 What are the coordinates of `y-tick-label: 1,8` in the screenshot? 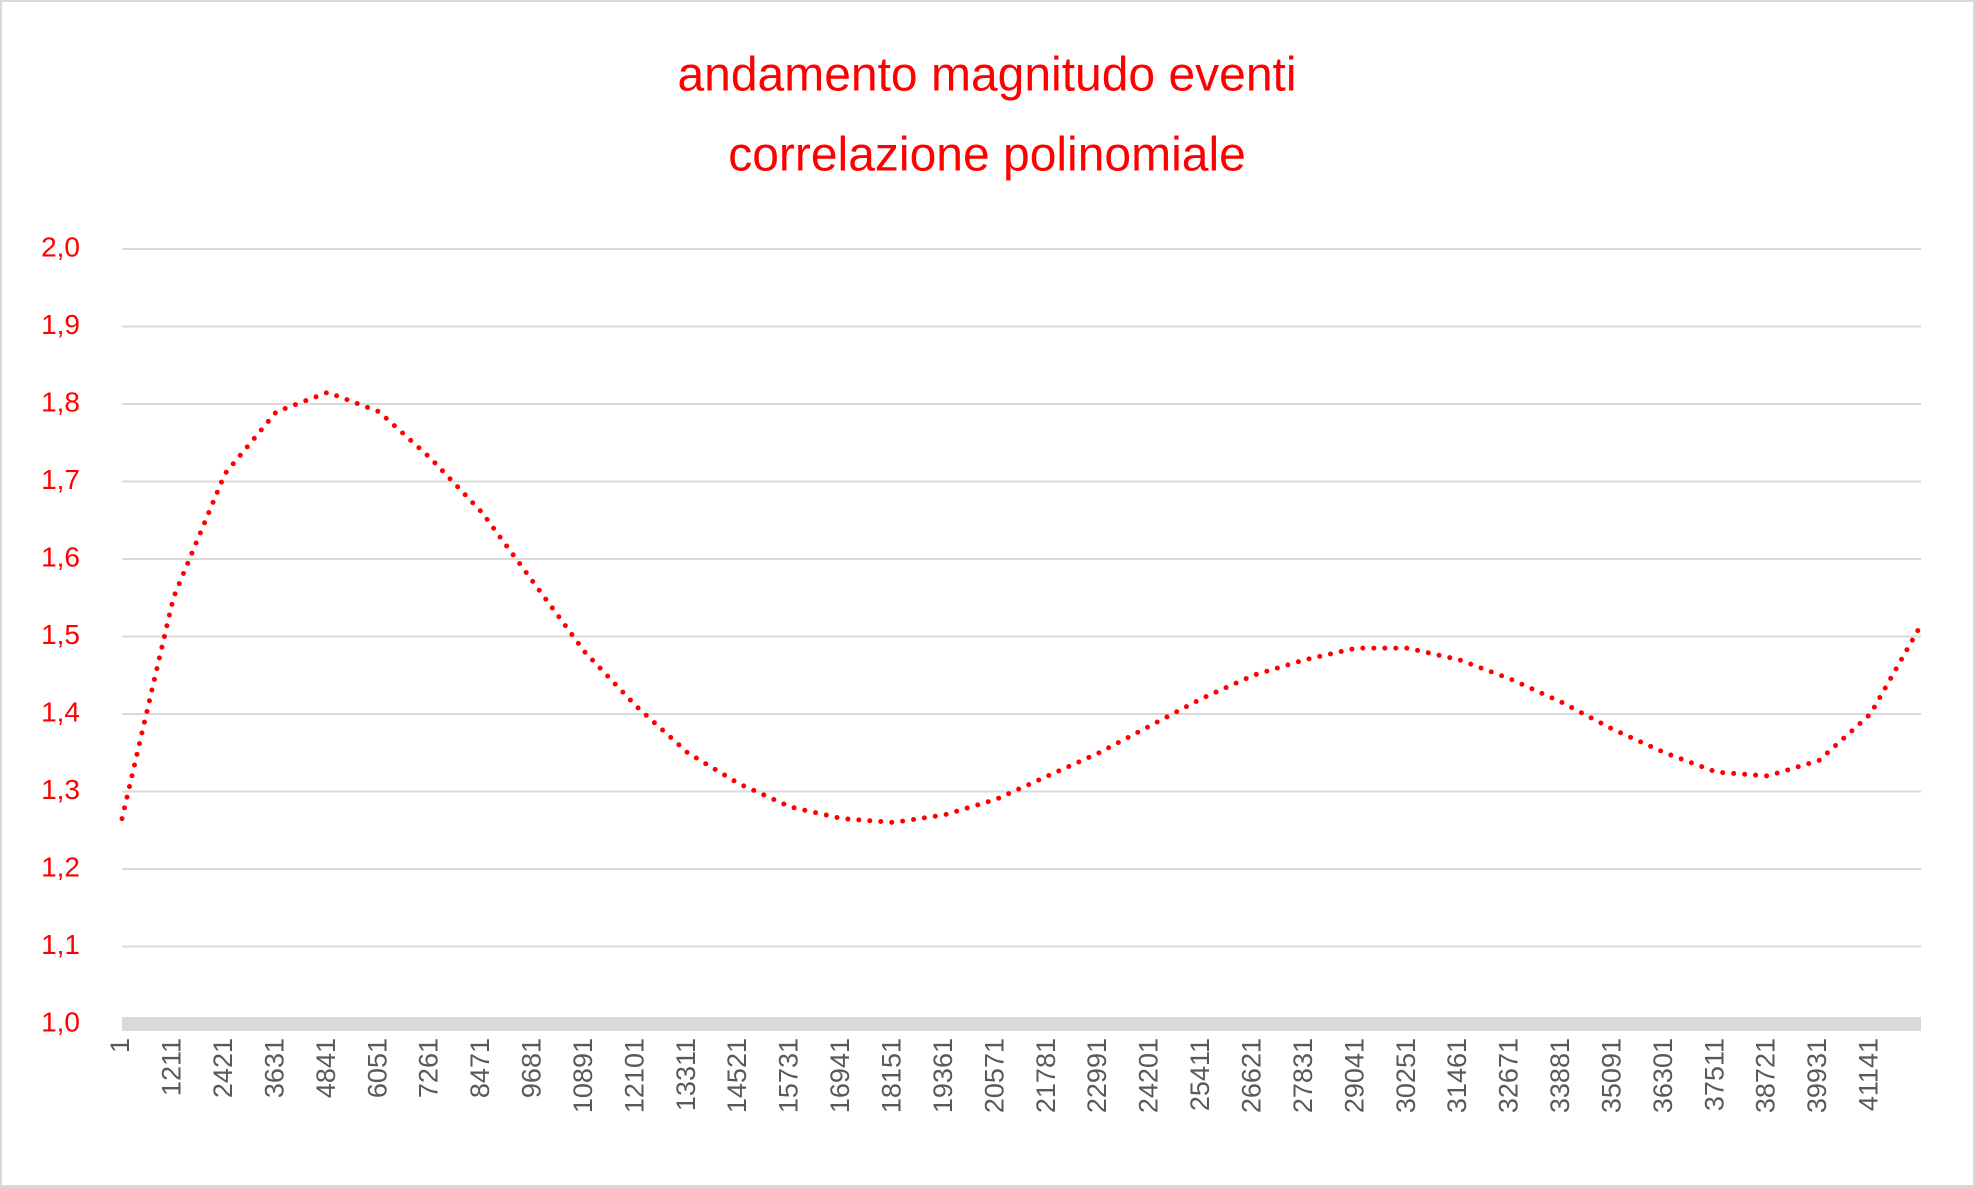 It's located at (60, 401).